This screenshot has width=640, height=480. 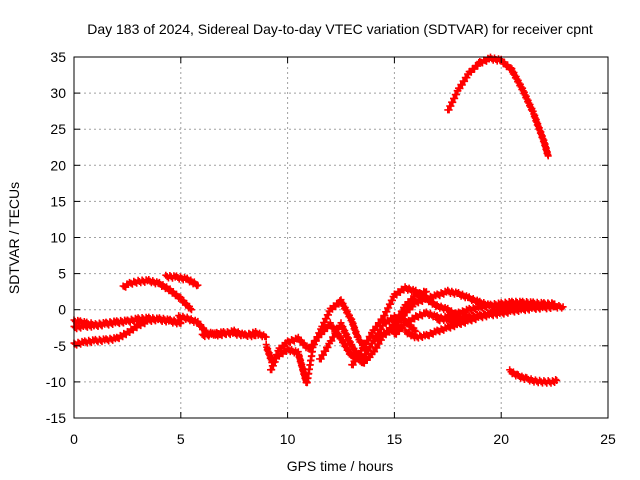 I want to click on y-tick-label: 20, so click(x=58, y=165).